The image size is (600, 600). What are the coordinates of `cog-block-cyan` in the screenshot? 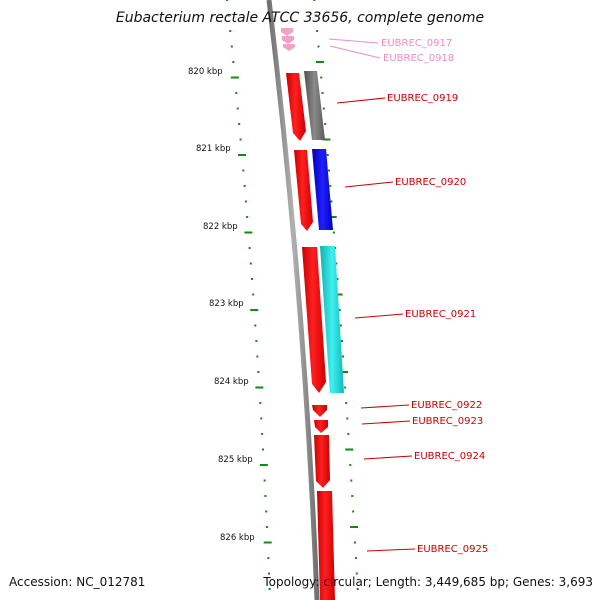 It's located at (332, 319).